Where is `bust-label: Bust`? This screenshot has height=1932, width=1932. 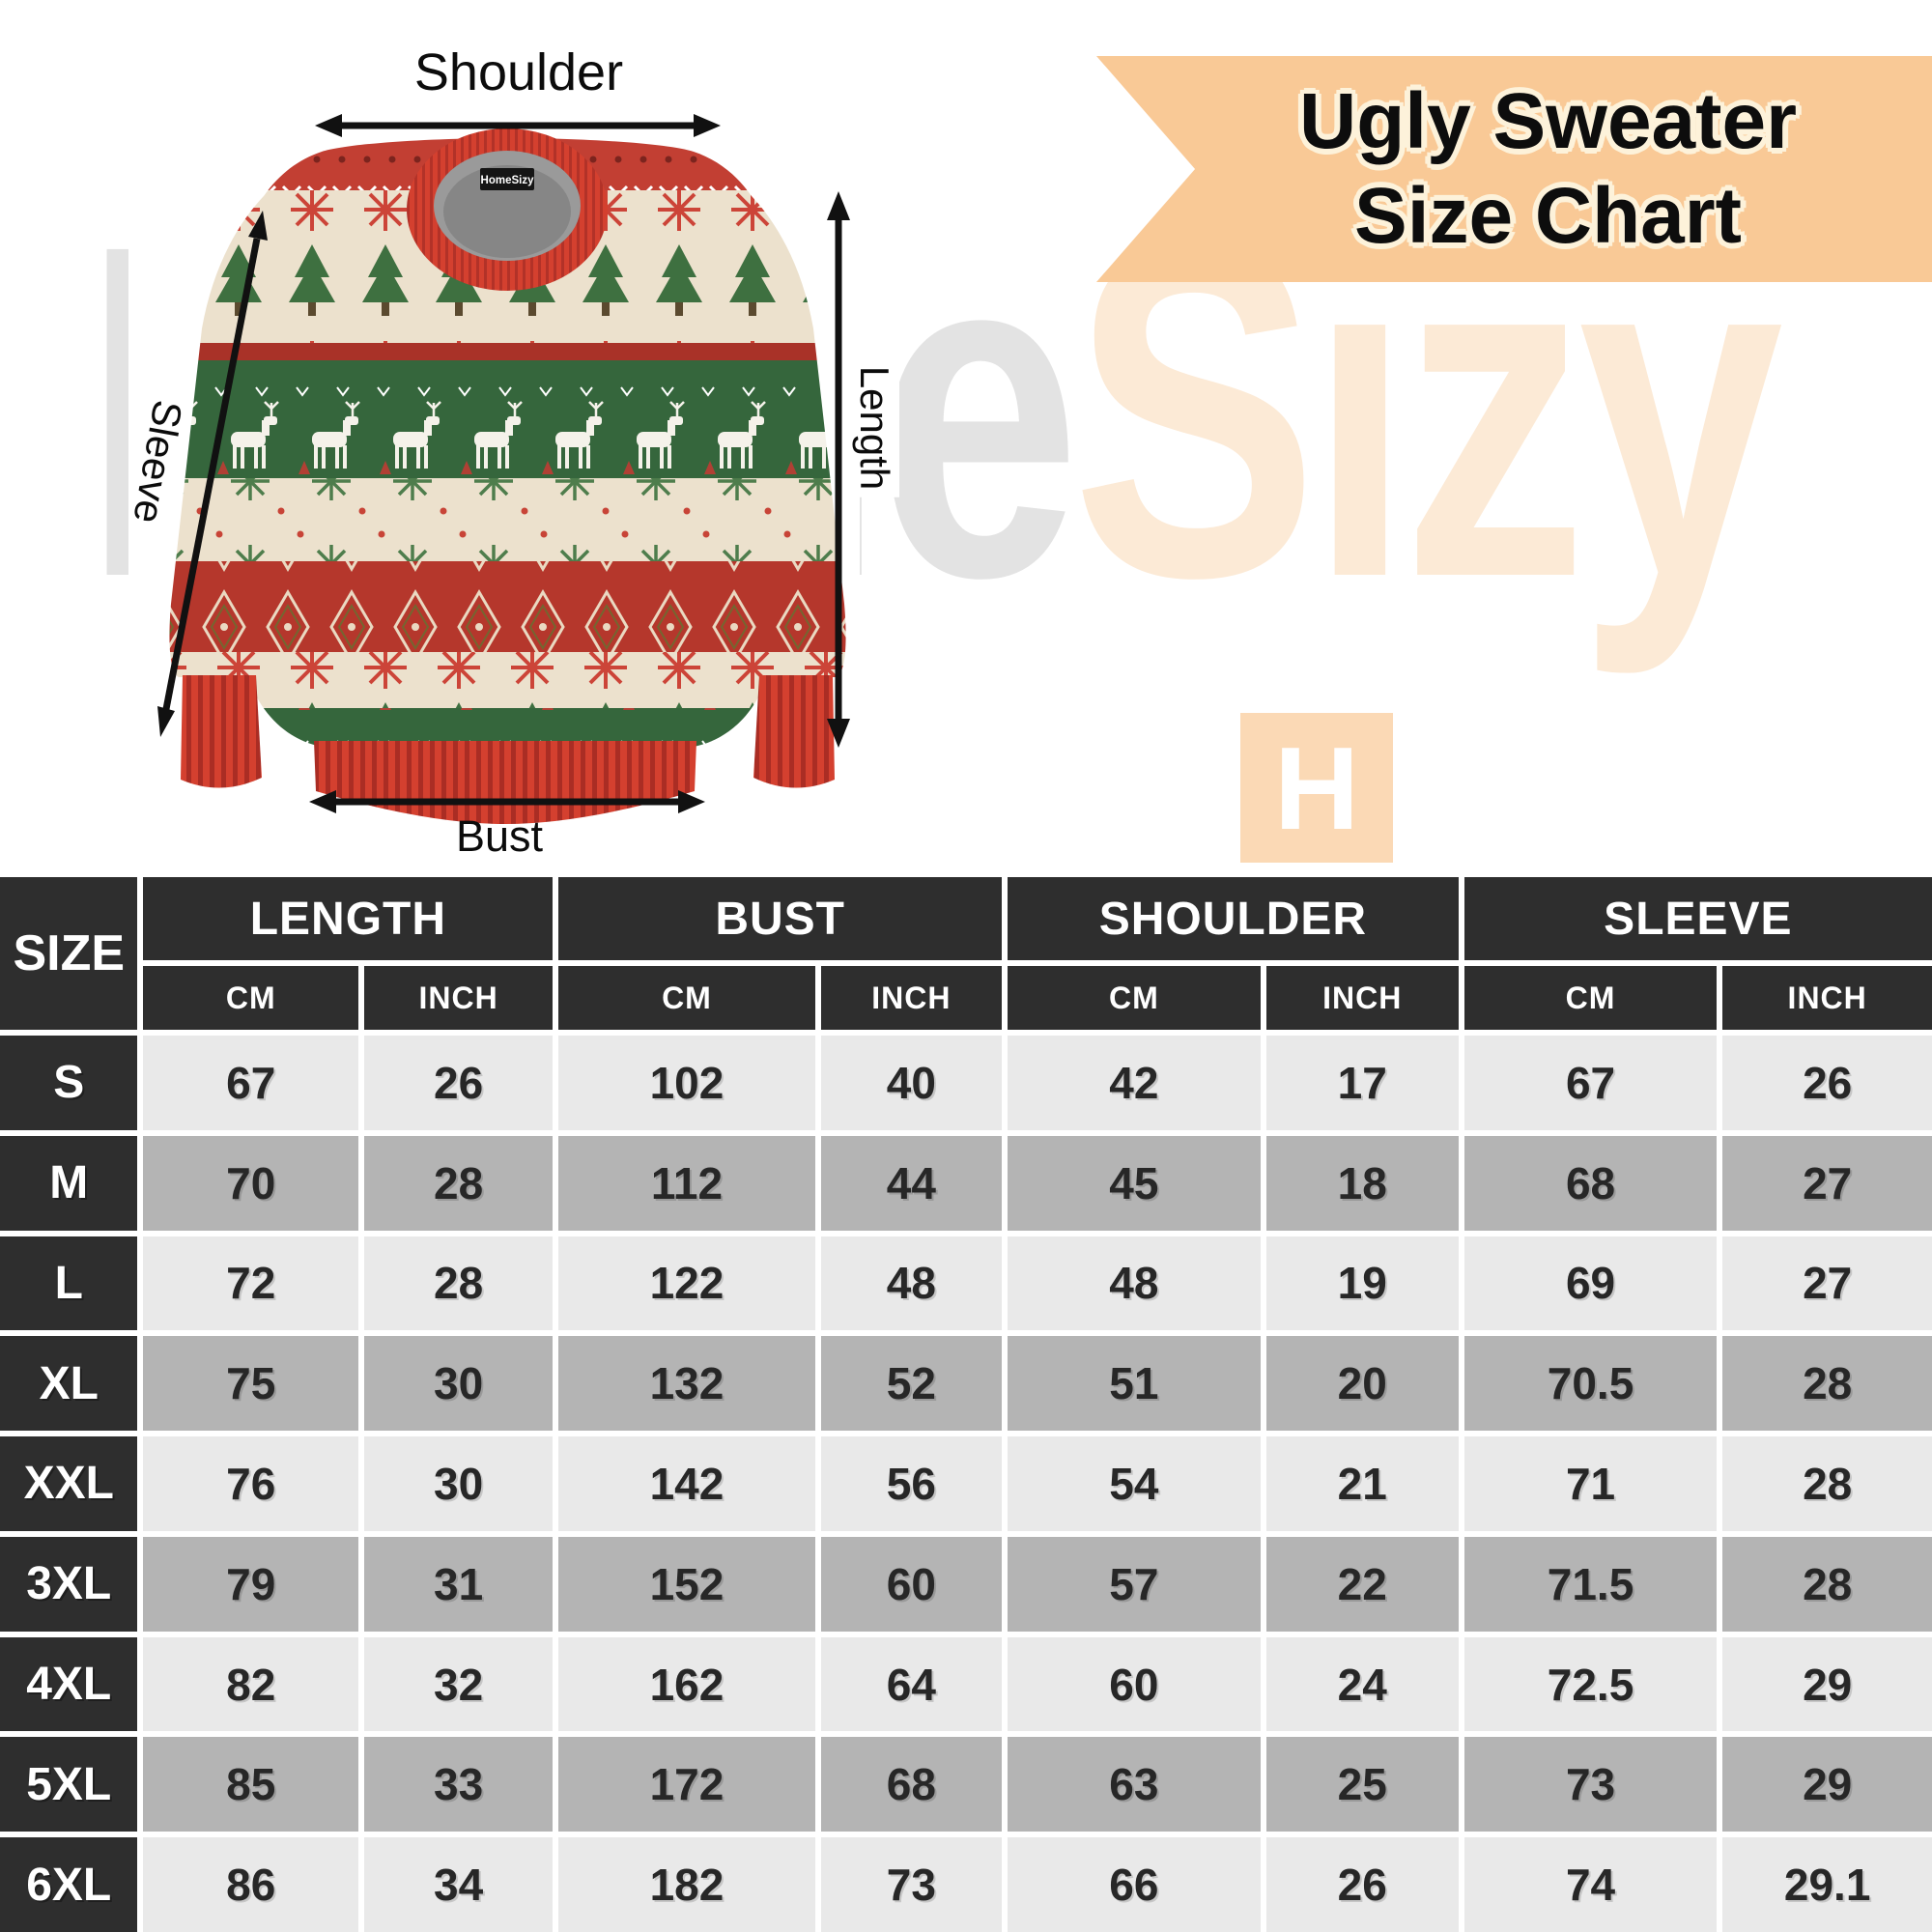
bust-label: Bust is located at coordinates (499, 836).